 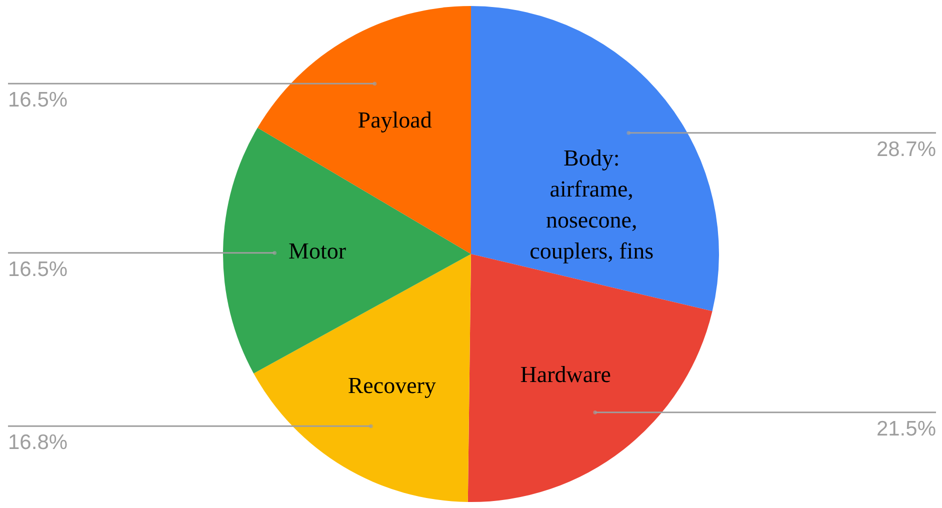 I want to click on slice-label: Payload, so click(x=395, y=119).